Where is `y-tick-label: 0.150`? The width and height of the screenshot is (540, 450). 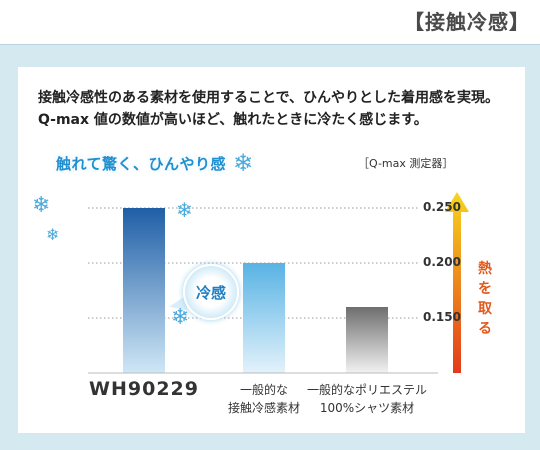 y-tick-label: 0.150 is located at coordinates (442, 317).